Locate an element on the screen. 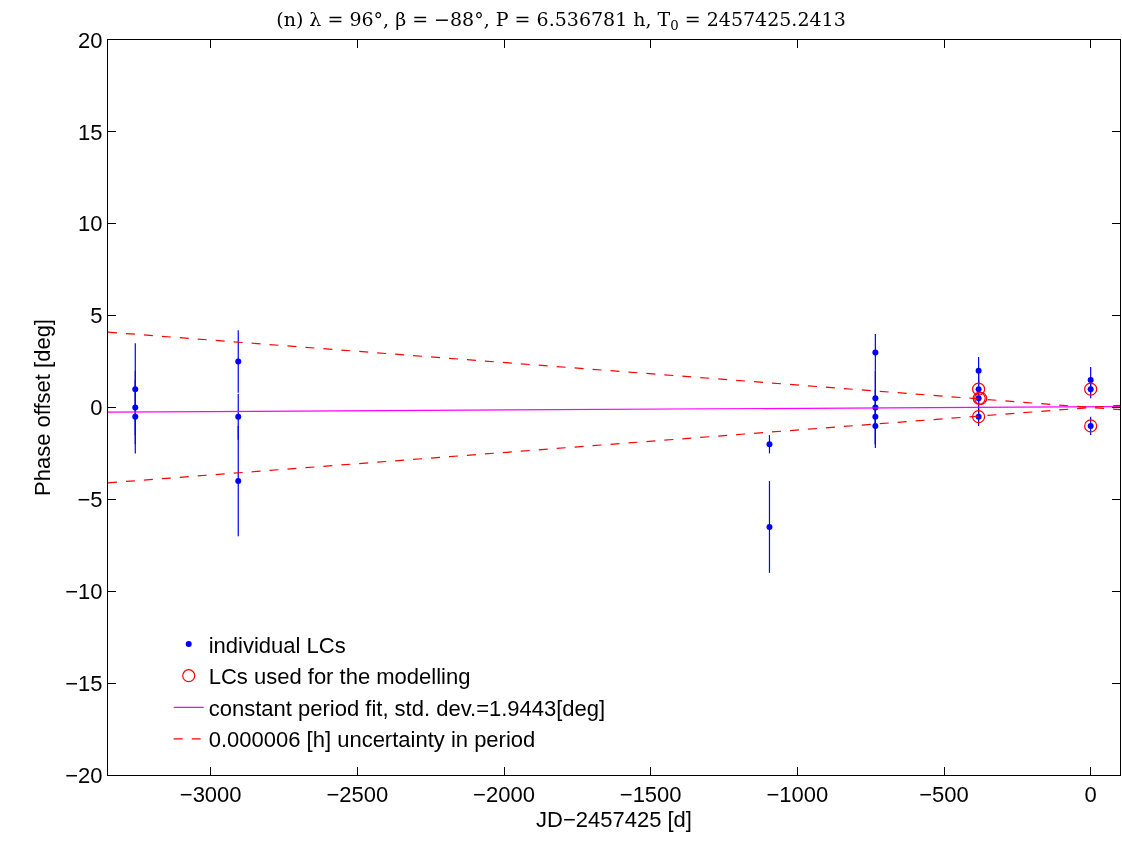  x-tick-label: −2500 is located at coordinates (357, 795).